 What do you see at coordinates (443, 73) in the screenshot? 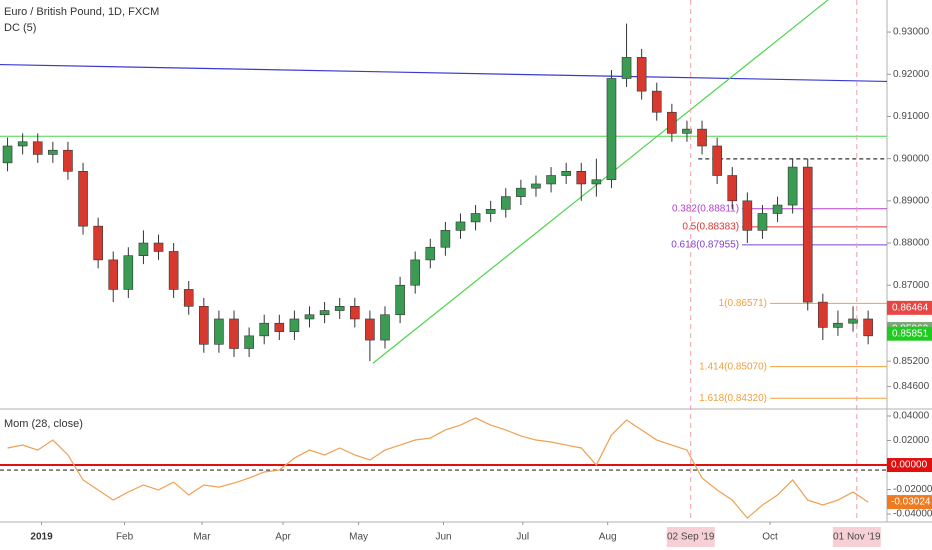
I see `trend-line` at bounding box center [443, 73].